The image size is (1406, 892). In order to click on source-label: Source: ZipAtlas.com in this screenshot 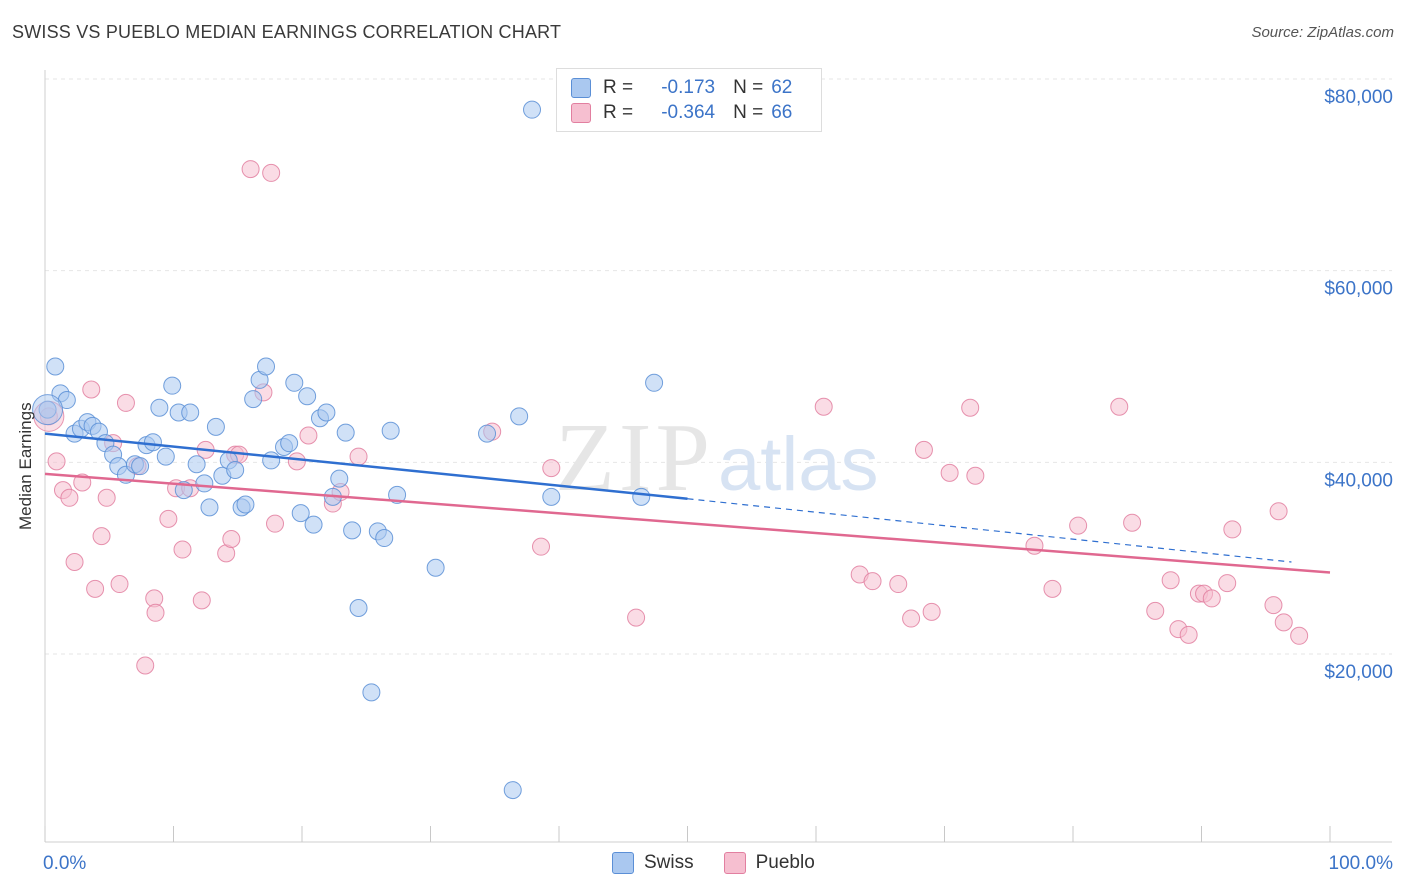, I will do `click(1322, 32)`.